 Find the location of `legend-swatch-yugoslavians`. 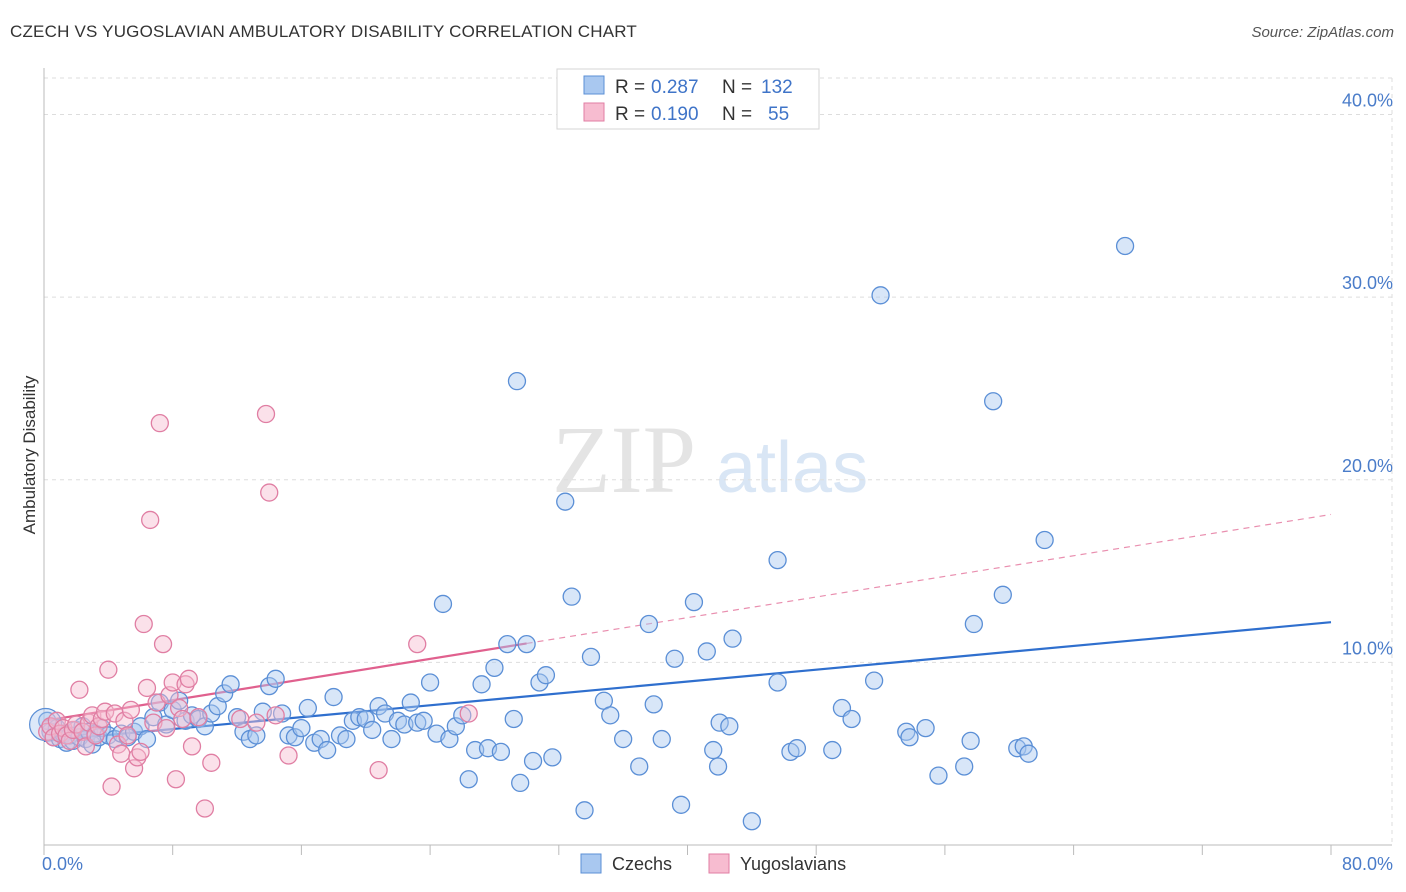

legend-swatch-yugoslavians is located at coordinates (594, 112).